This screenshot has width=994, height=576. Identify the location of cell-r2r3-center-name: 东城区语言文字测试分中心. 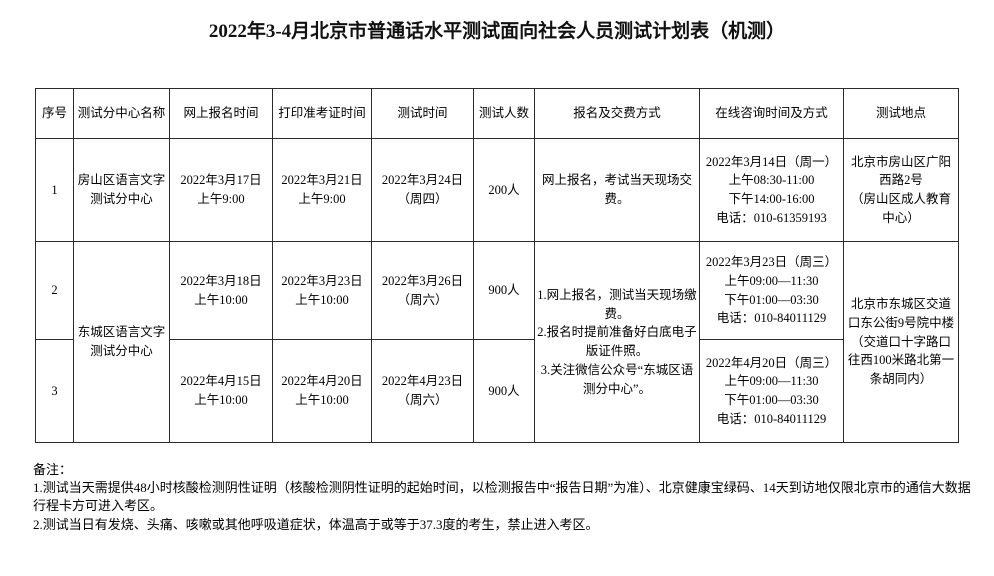
(121, 342).